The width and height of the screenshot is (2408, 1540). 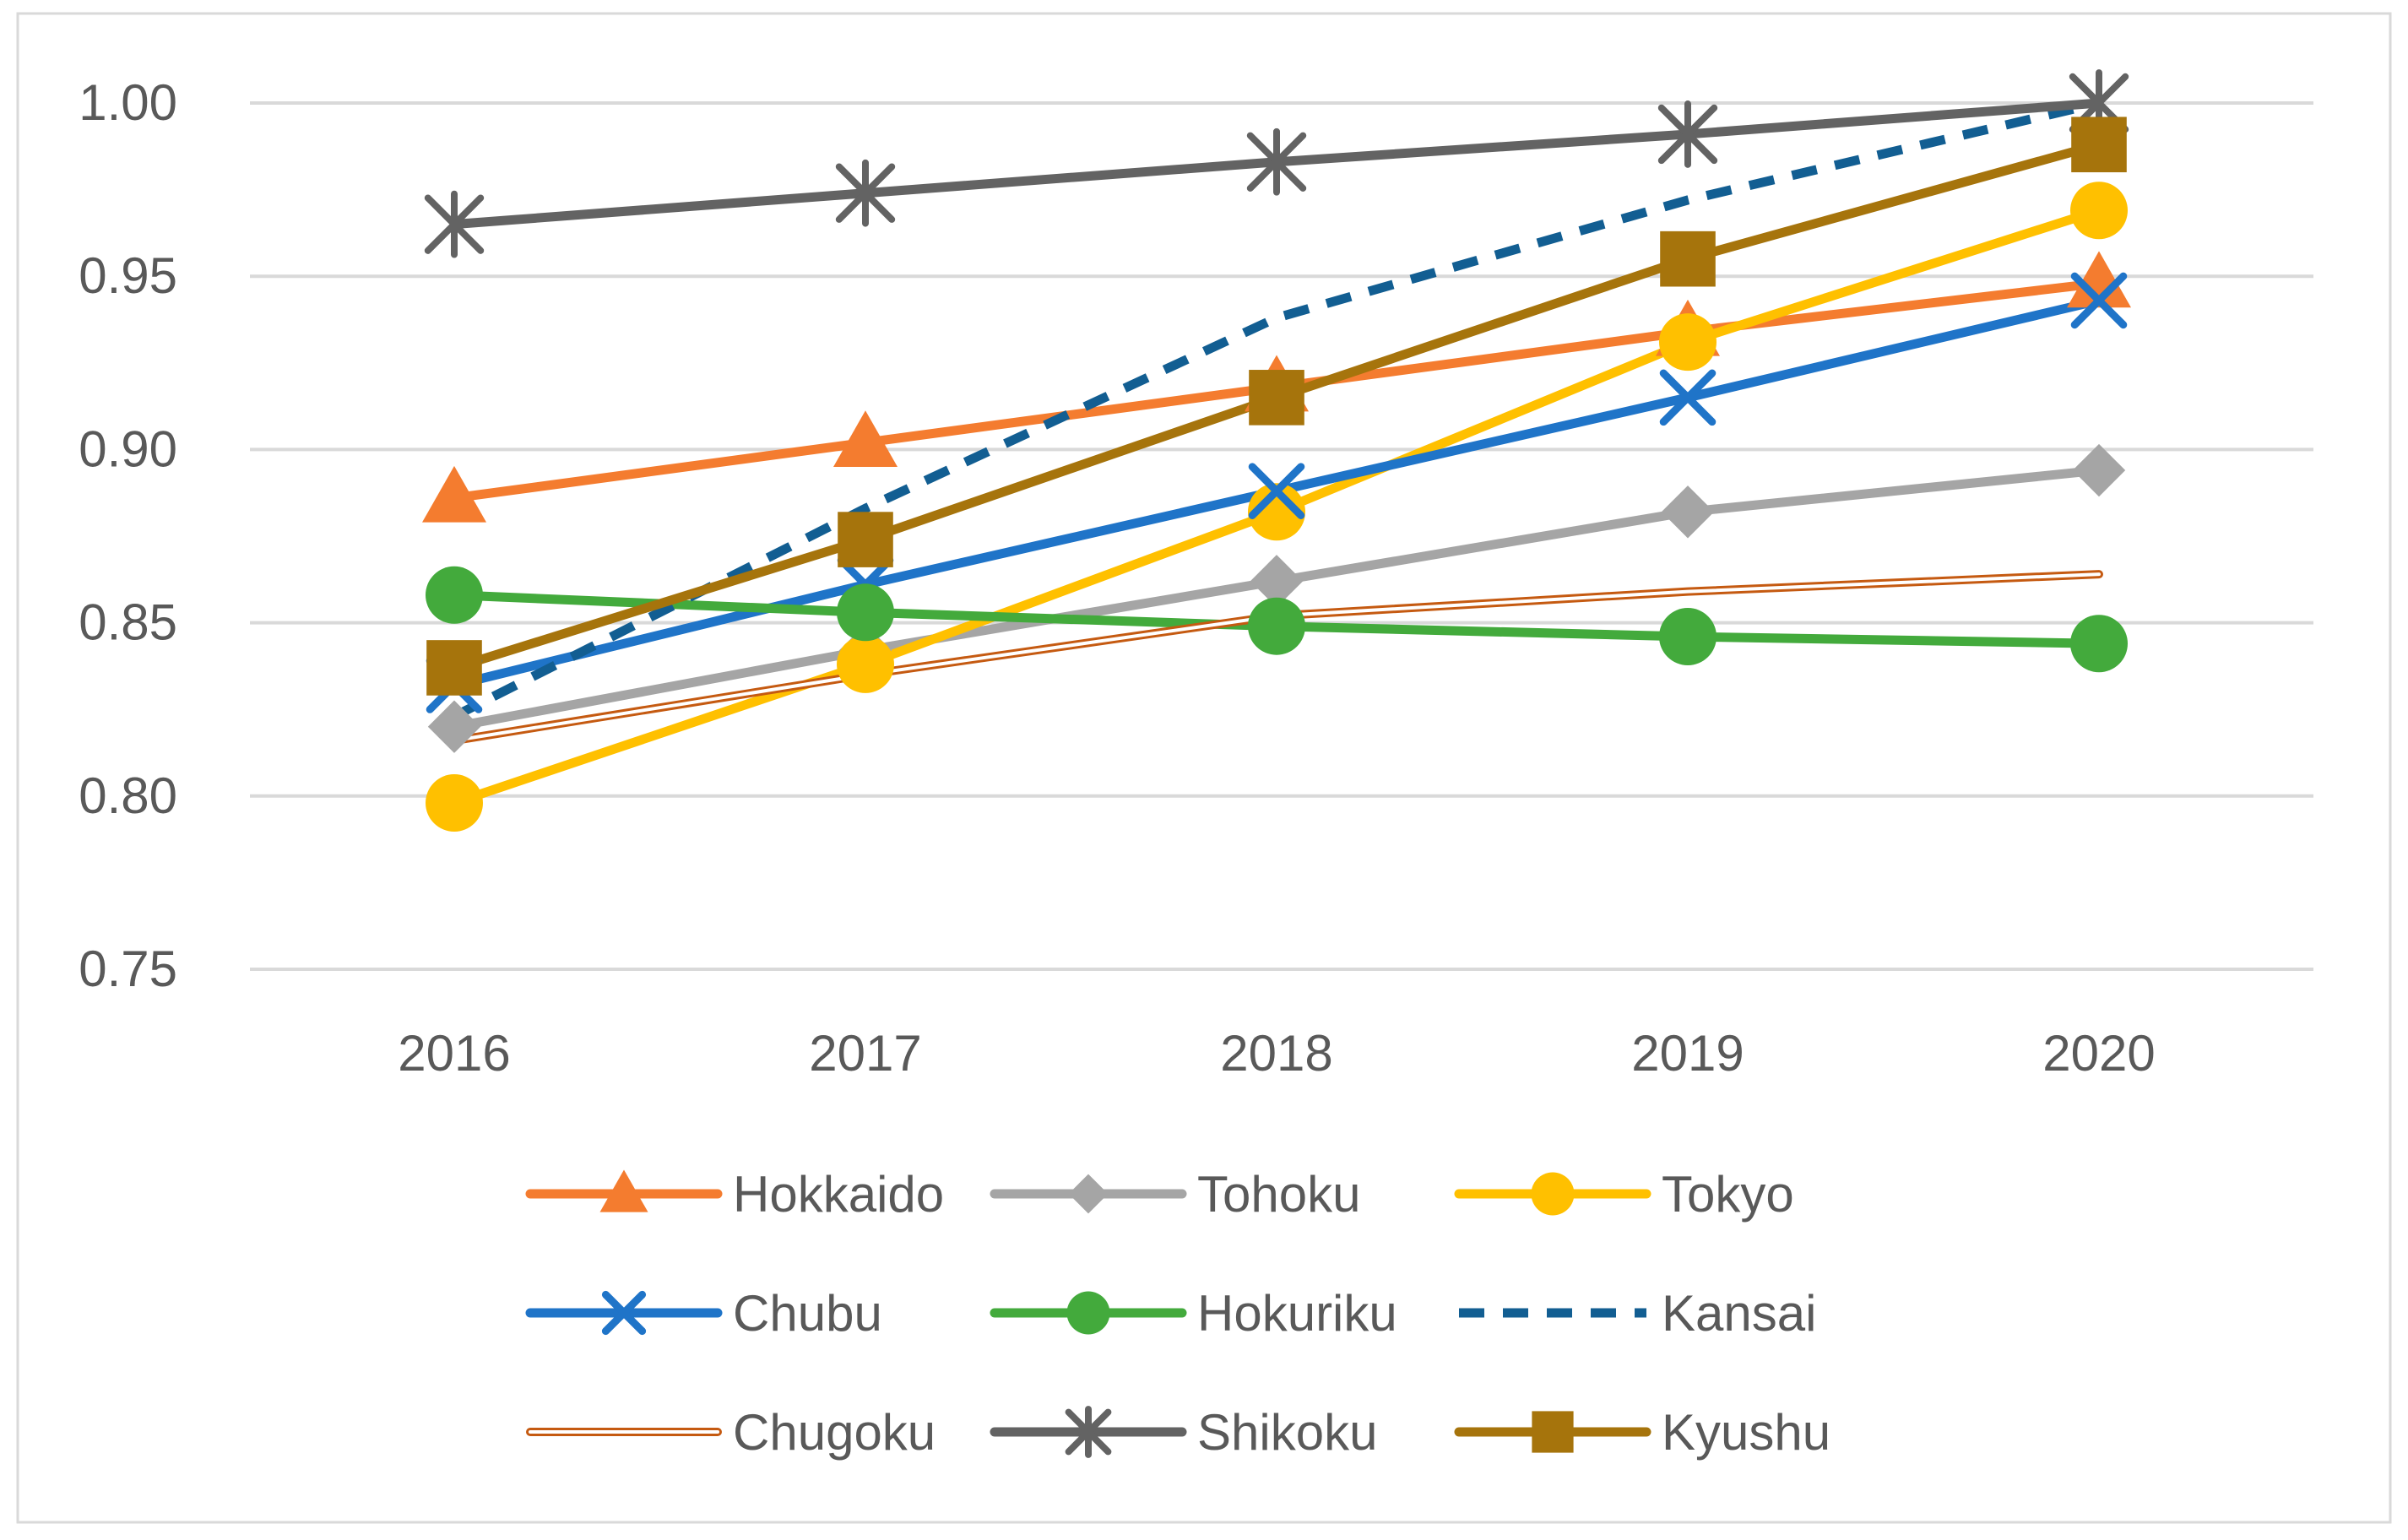 I want to click on x-axis-tick-labels: 2016 2017 2018 2019 2020, so click(x=1277, y=1053).